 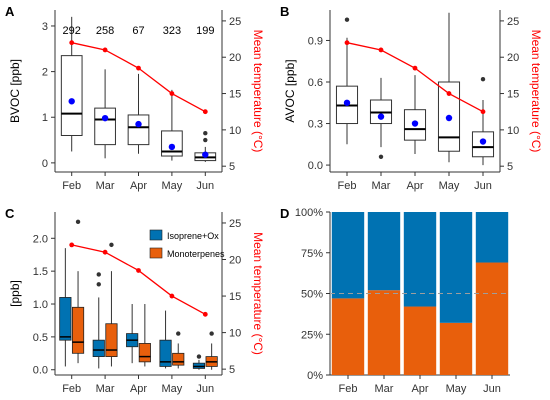 What do you see at coordinates (40, 272) in the screenshot?
I see `y-tick-label: 1.5` at bounding box center [40, 272].